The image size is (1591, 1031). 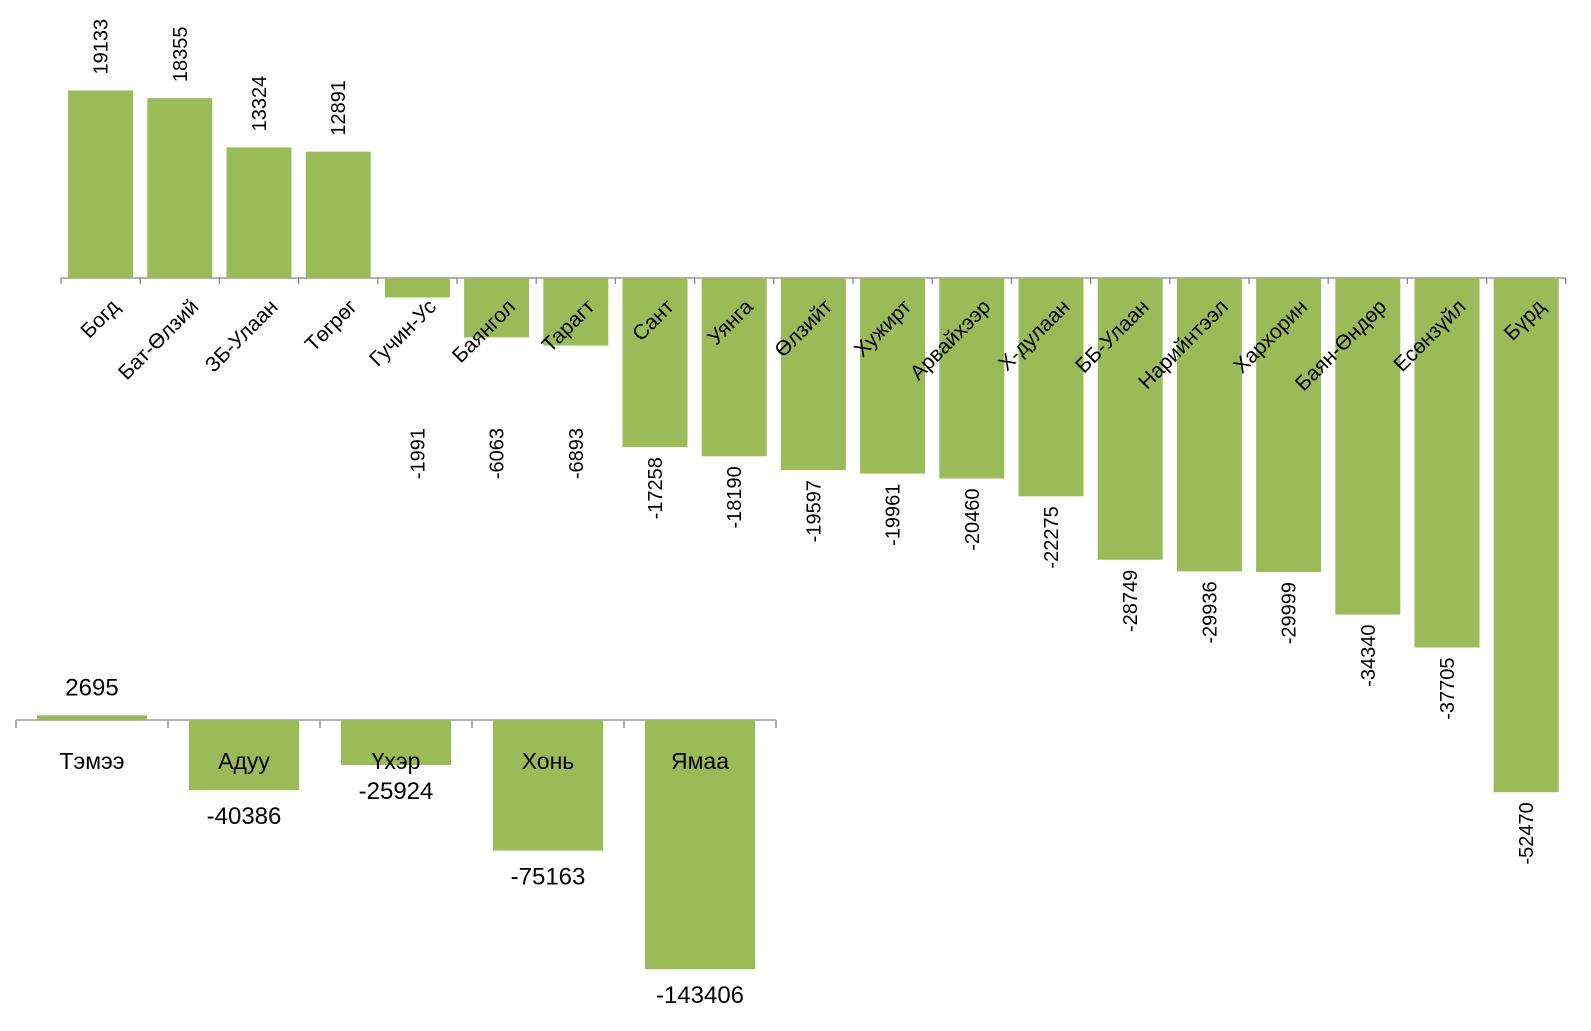 What do you see at coordinates (1447, 463) in the screenshot?
I see `bar-есөнзүйл` at bounding box center [1447, 463].